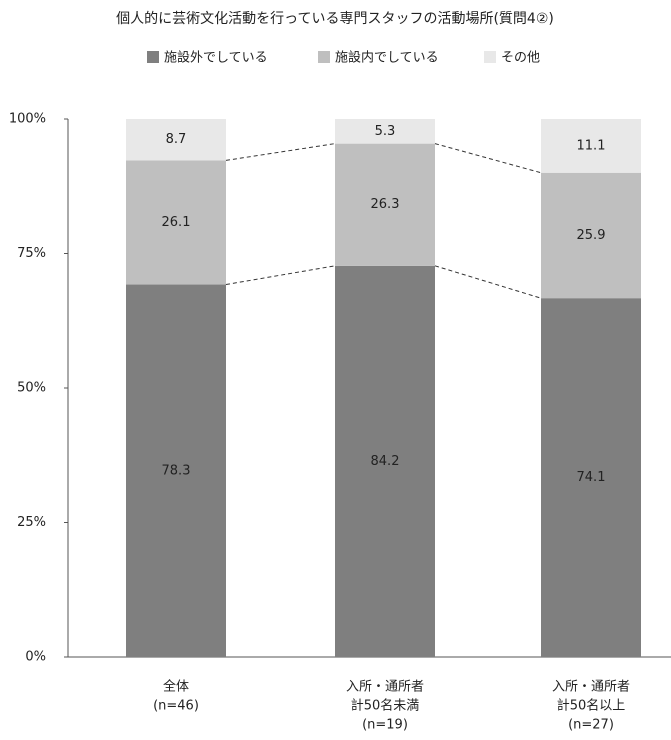 This screenshot has width=671, height=740. Describe the element at coordinates (31, 388) in the screenshot. I see `y-tick-label: 50%` at that location.